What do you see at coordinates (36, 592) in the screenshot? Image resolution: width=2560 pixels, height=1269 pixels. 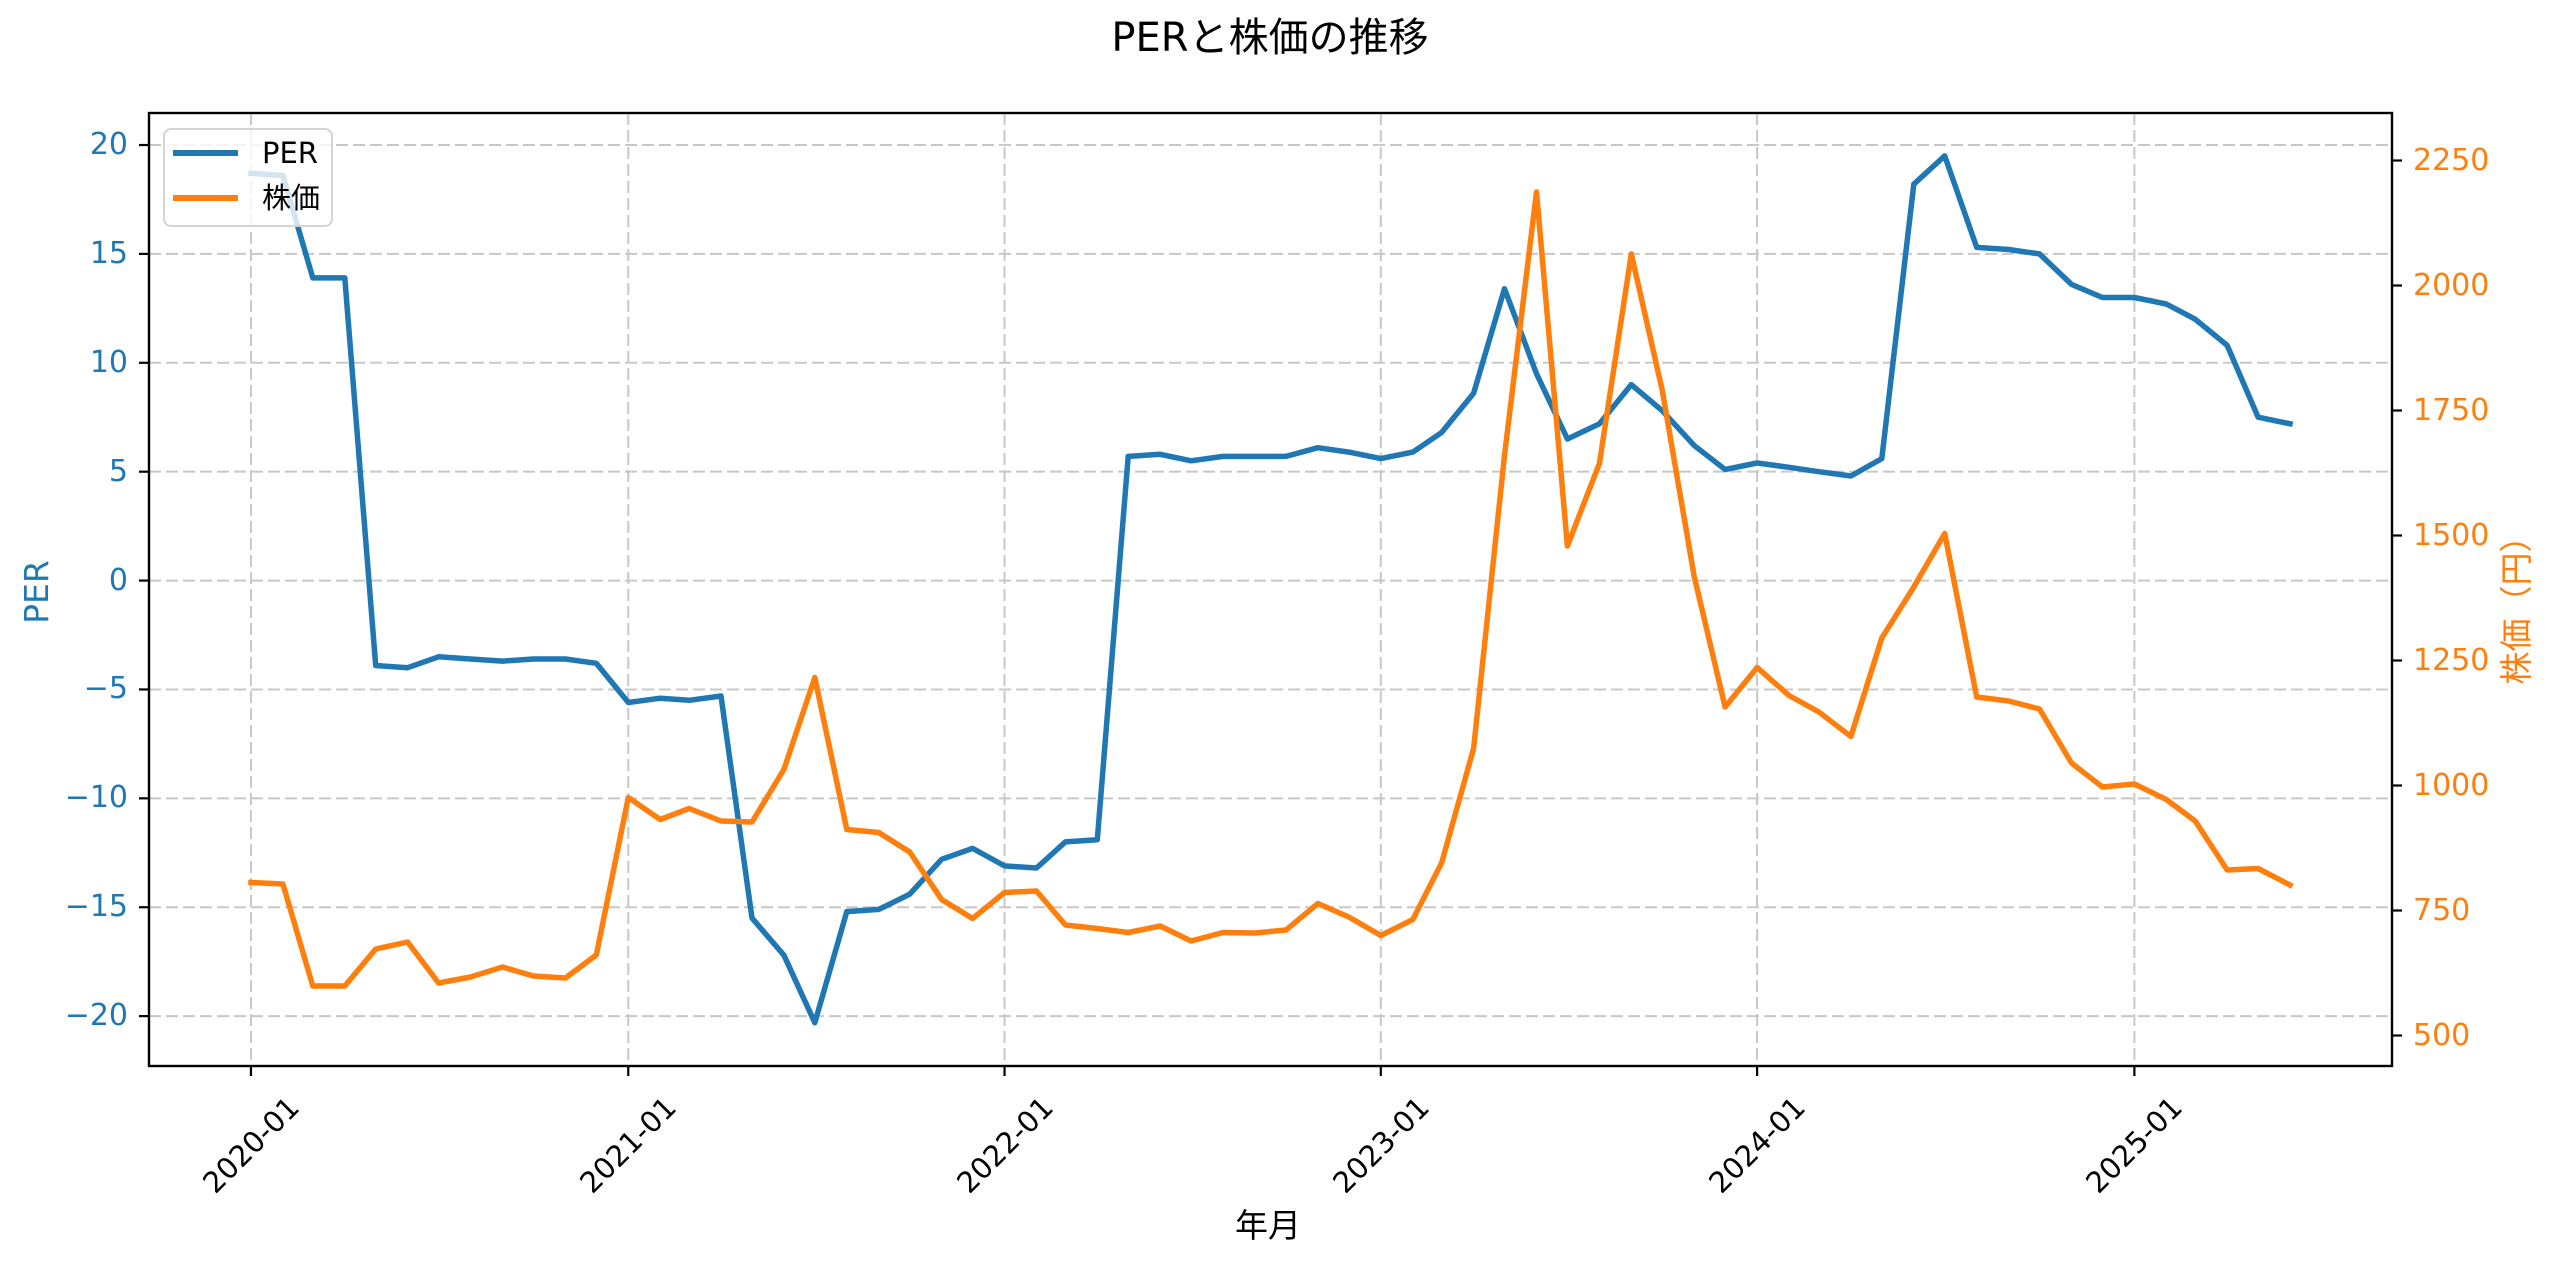 I see `y-axis-label-left: PER` at bounding box center [36, 592].